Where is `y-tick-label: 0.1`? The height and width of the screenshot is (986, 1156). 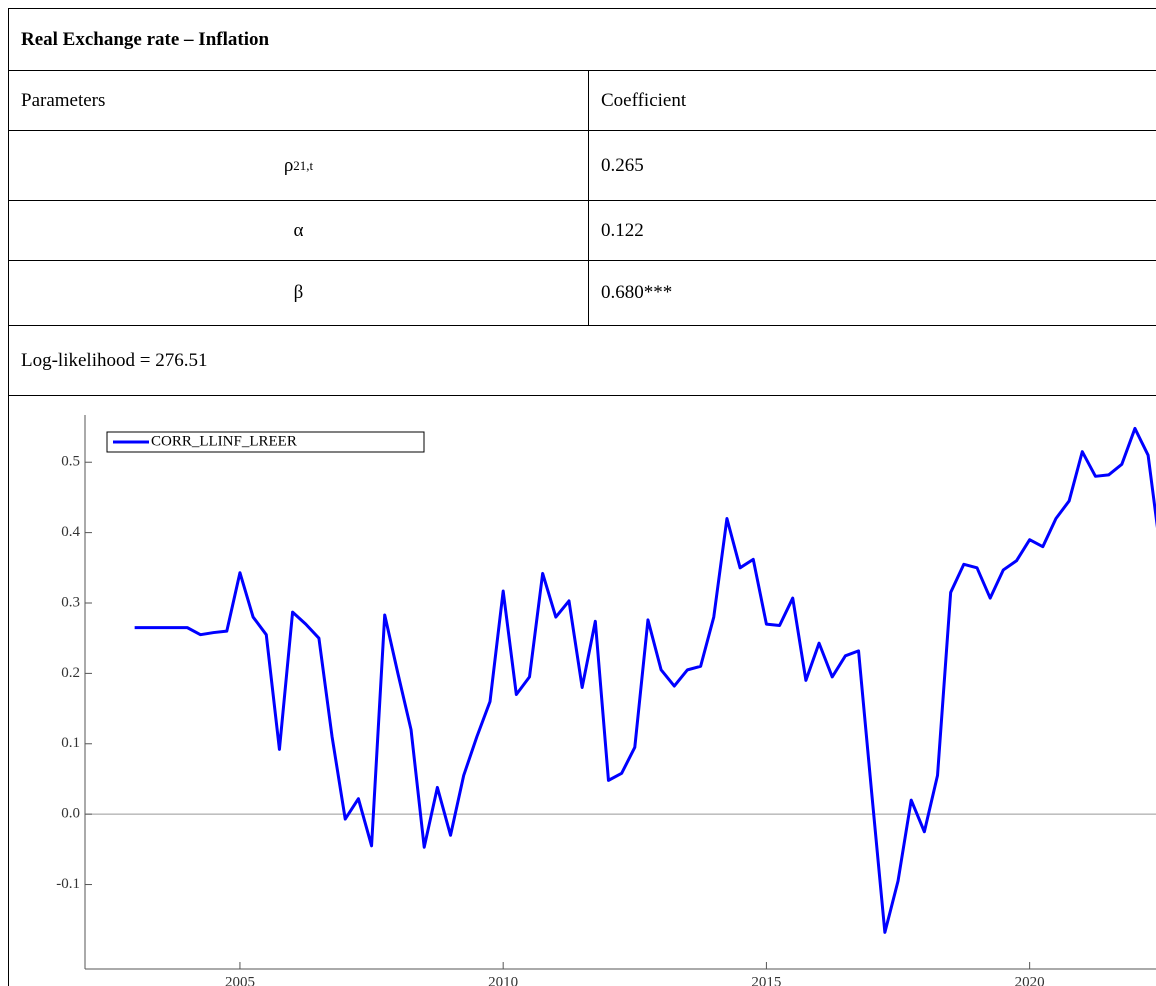 y-tick-label: 0.1 is located at coordinates (70, 743).